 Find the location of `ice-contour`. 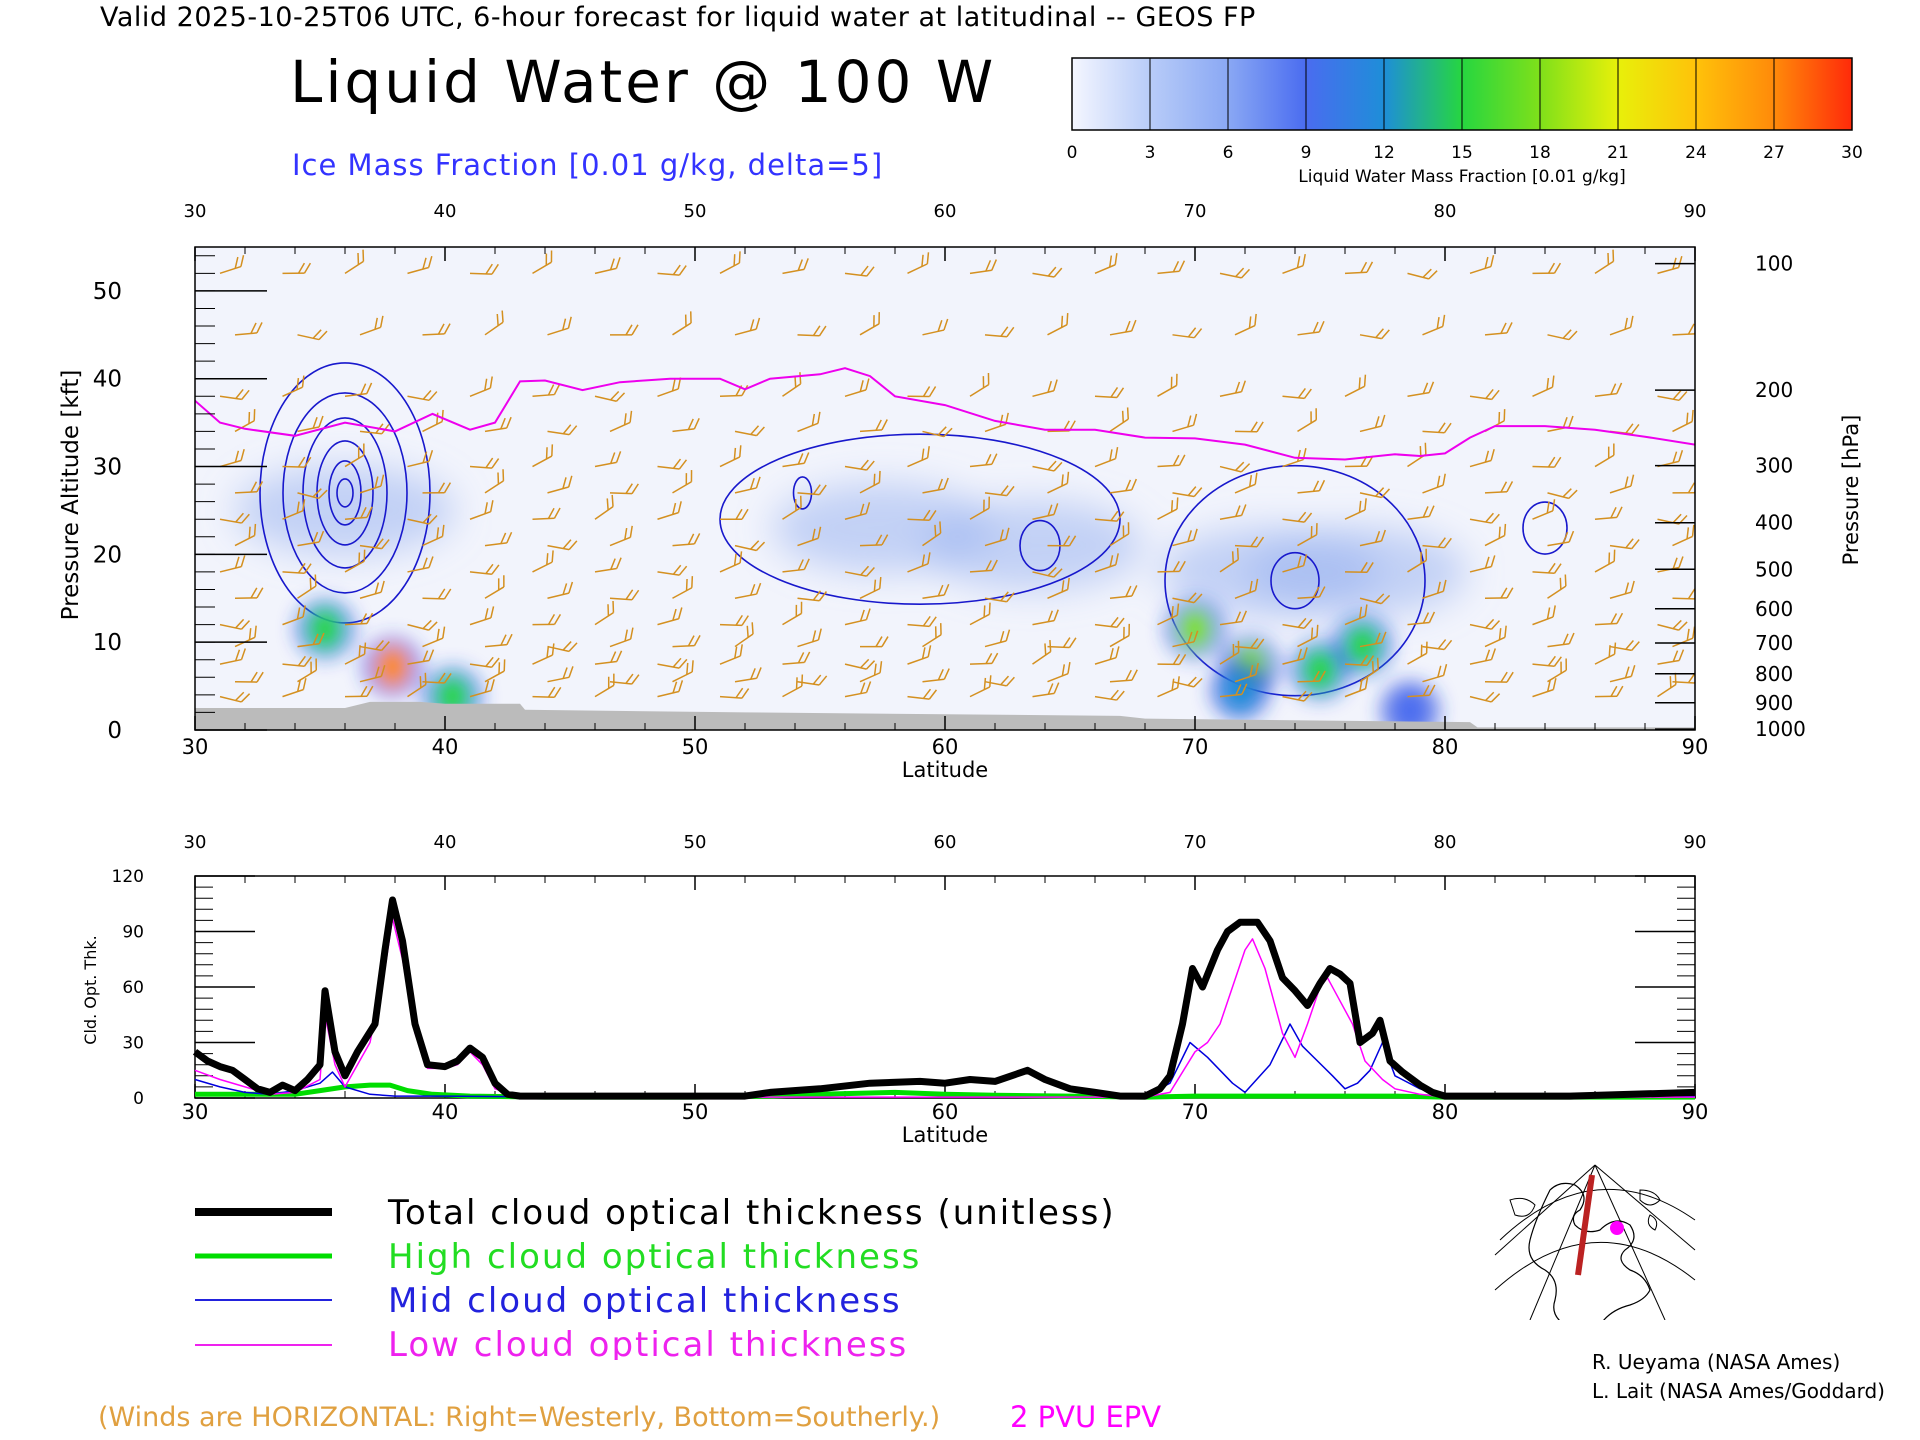

ice-contour is located at coordinates (345, 493).